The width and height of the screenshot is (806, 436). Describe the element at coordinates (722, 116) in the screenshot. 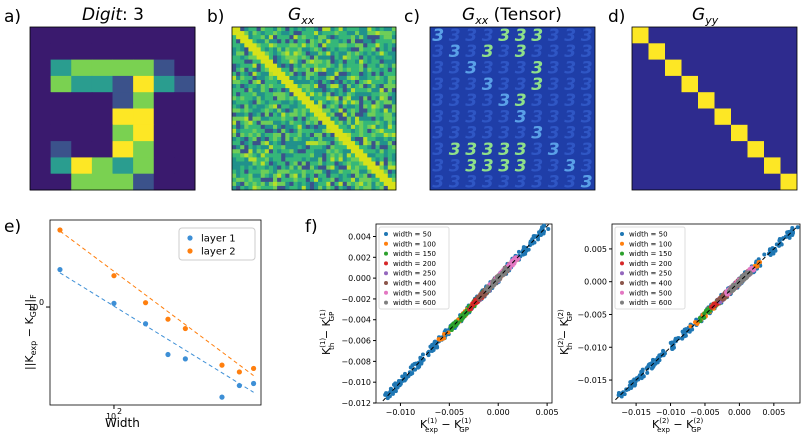

I see `gyy-block` at that location.